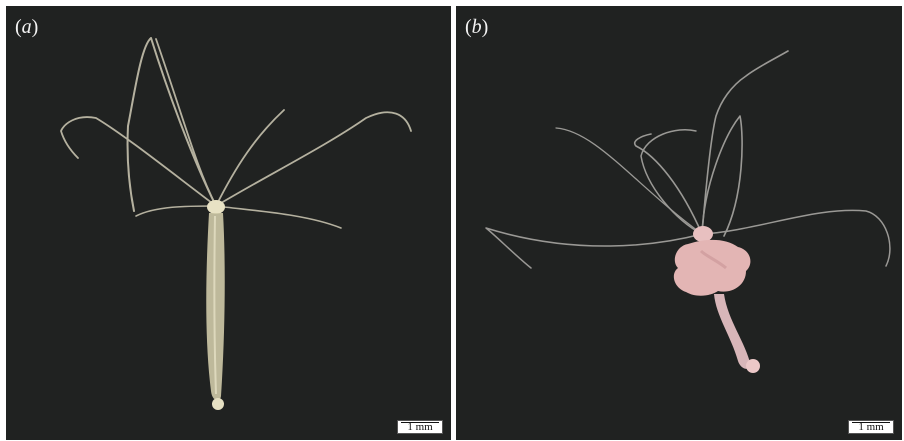  What do you see at coordinates (871, 427) in the screenshot?
I see `scale-bar-b: 1 mm` at bounding box center [871, 427].